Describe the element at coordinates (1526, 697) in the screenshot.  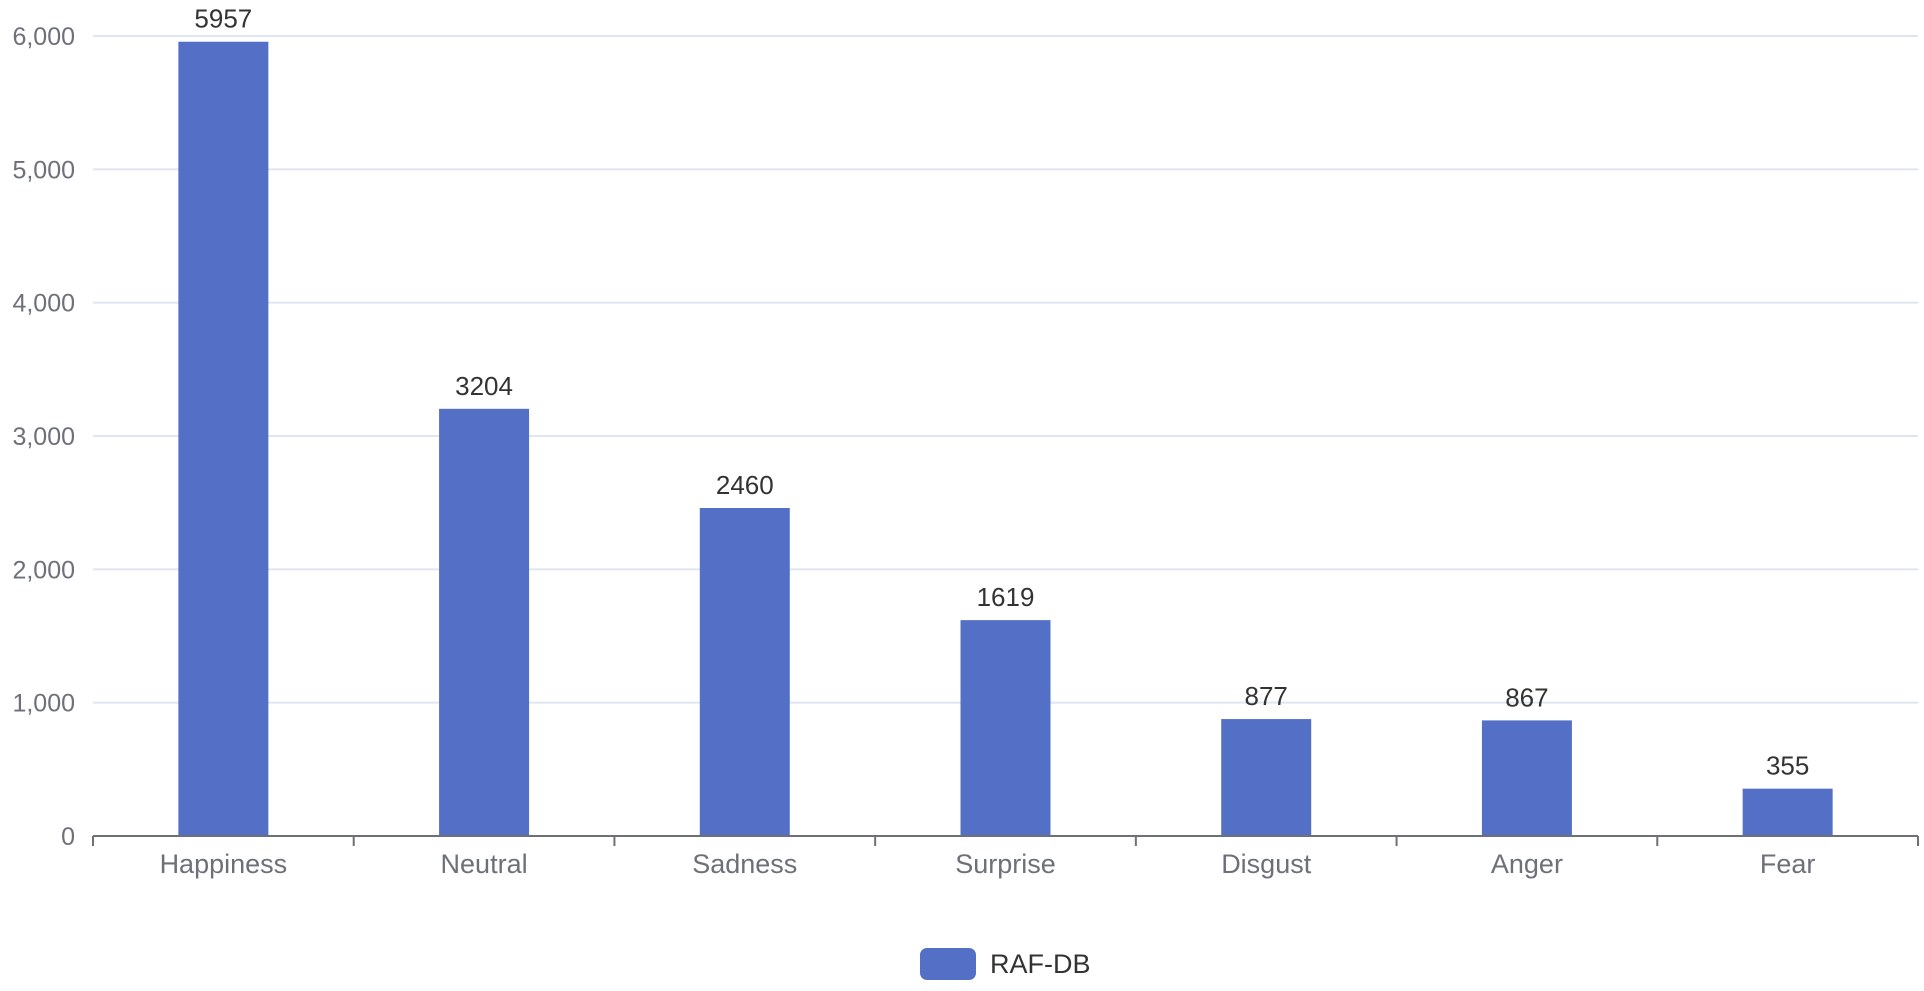
I see `data-label-anger: 867` at that location.